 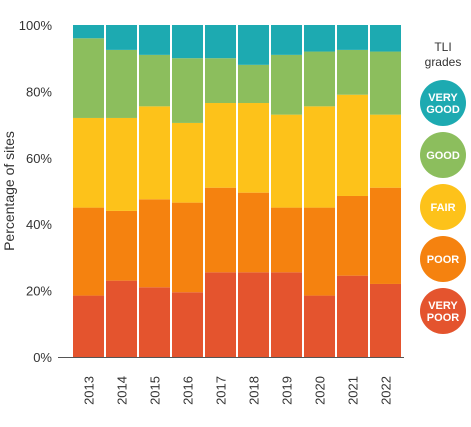 I want to click on bar-segment-very-good-2016, so click(x=187, y=42).